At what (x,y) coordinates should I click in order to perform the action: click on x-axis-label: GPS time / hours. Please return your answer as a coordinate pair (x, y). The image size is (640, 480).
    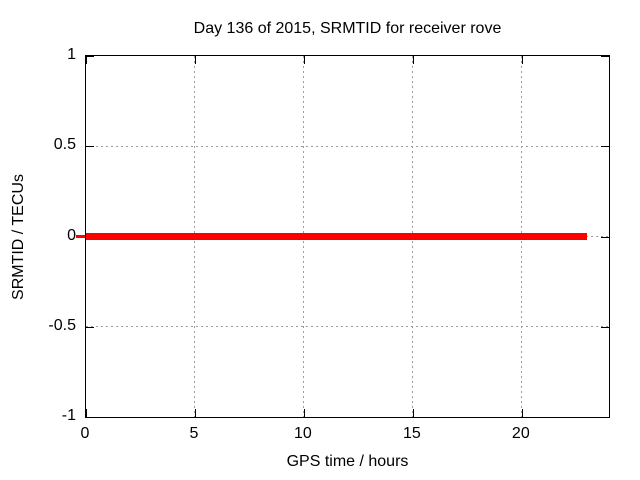
    Looking at the image, I should click on (347, 461).